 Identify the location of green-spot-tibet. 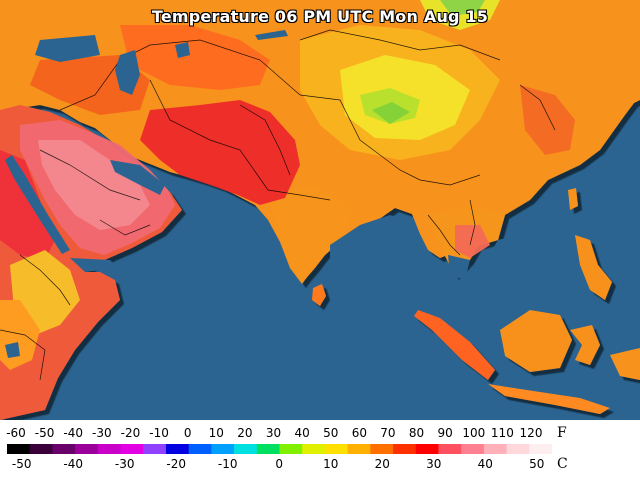
(391, 113).